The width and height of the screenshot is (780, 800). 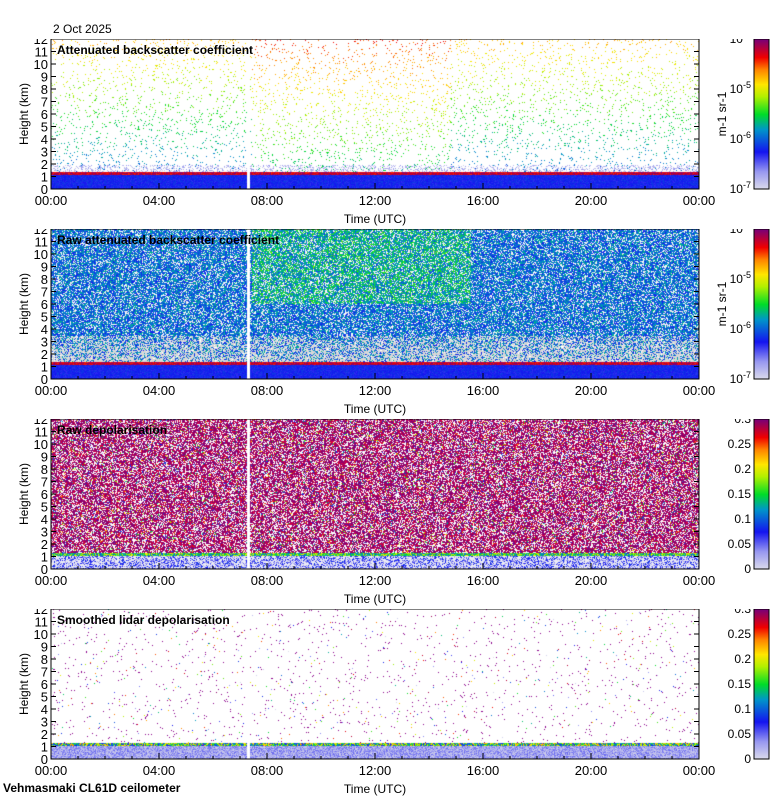 I want to click on colorbar-tick-label: 10-4, so click(x=740, y=232).